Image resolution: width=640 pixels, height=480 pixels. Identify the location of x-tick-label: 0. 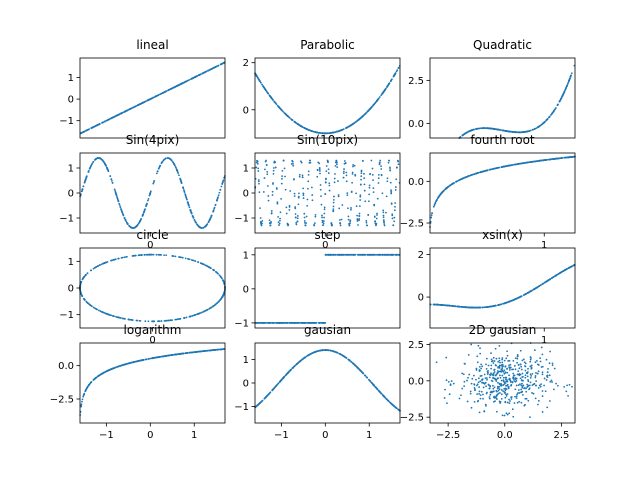
(325, 435).